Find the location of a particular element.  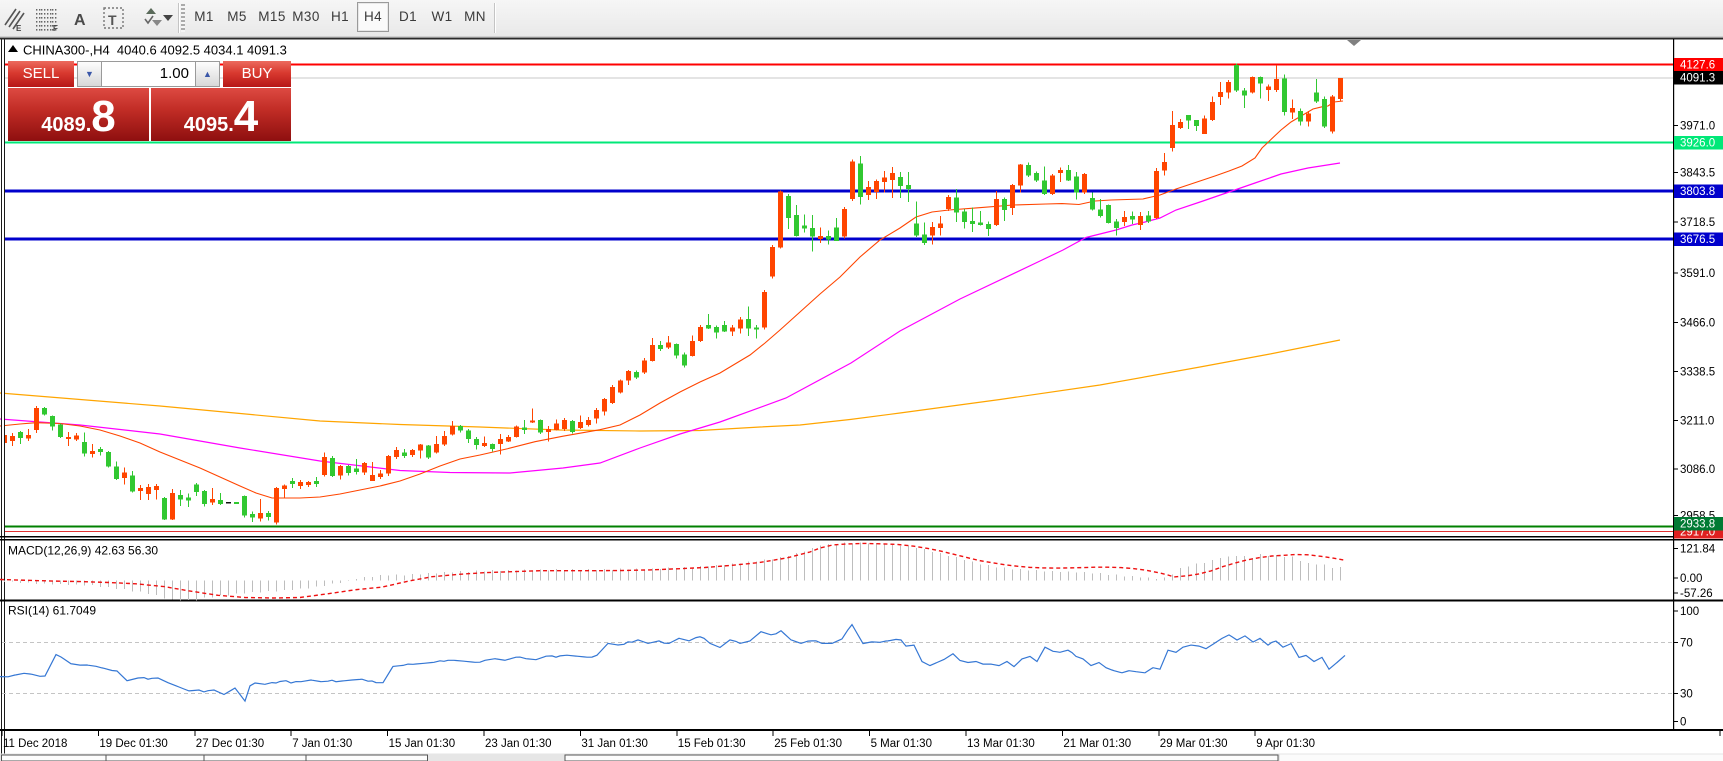

svg-text: T is located at coordinates (112, 20).